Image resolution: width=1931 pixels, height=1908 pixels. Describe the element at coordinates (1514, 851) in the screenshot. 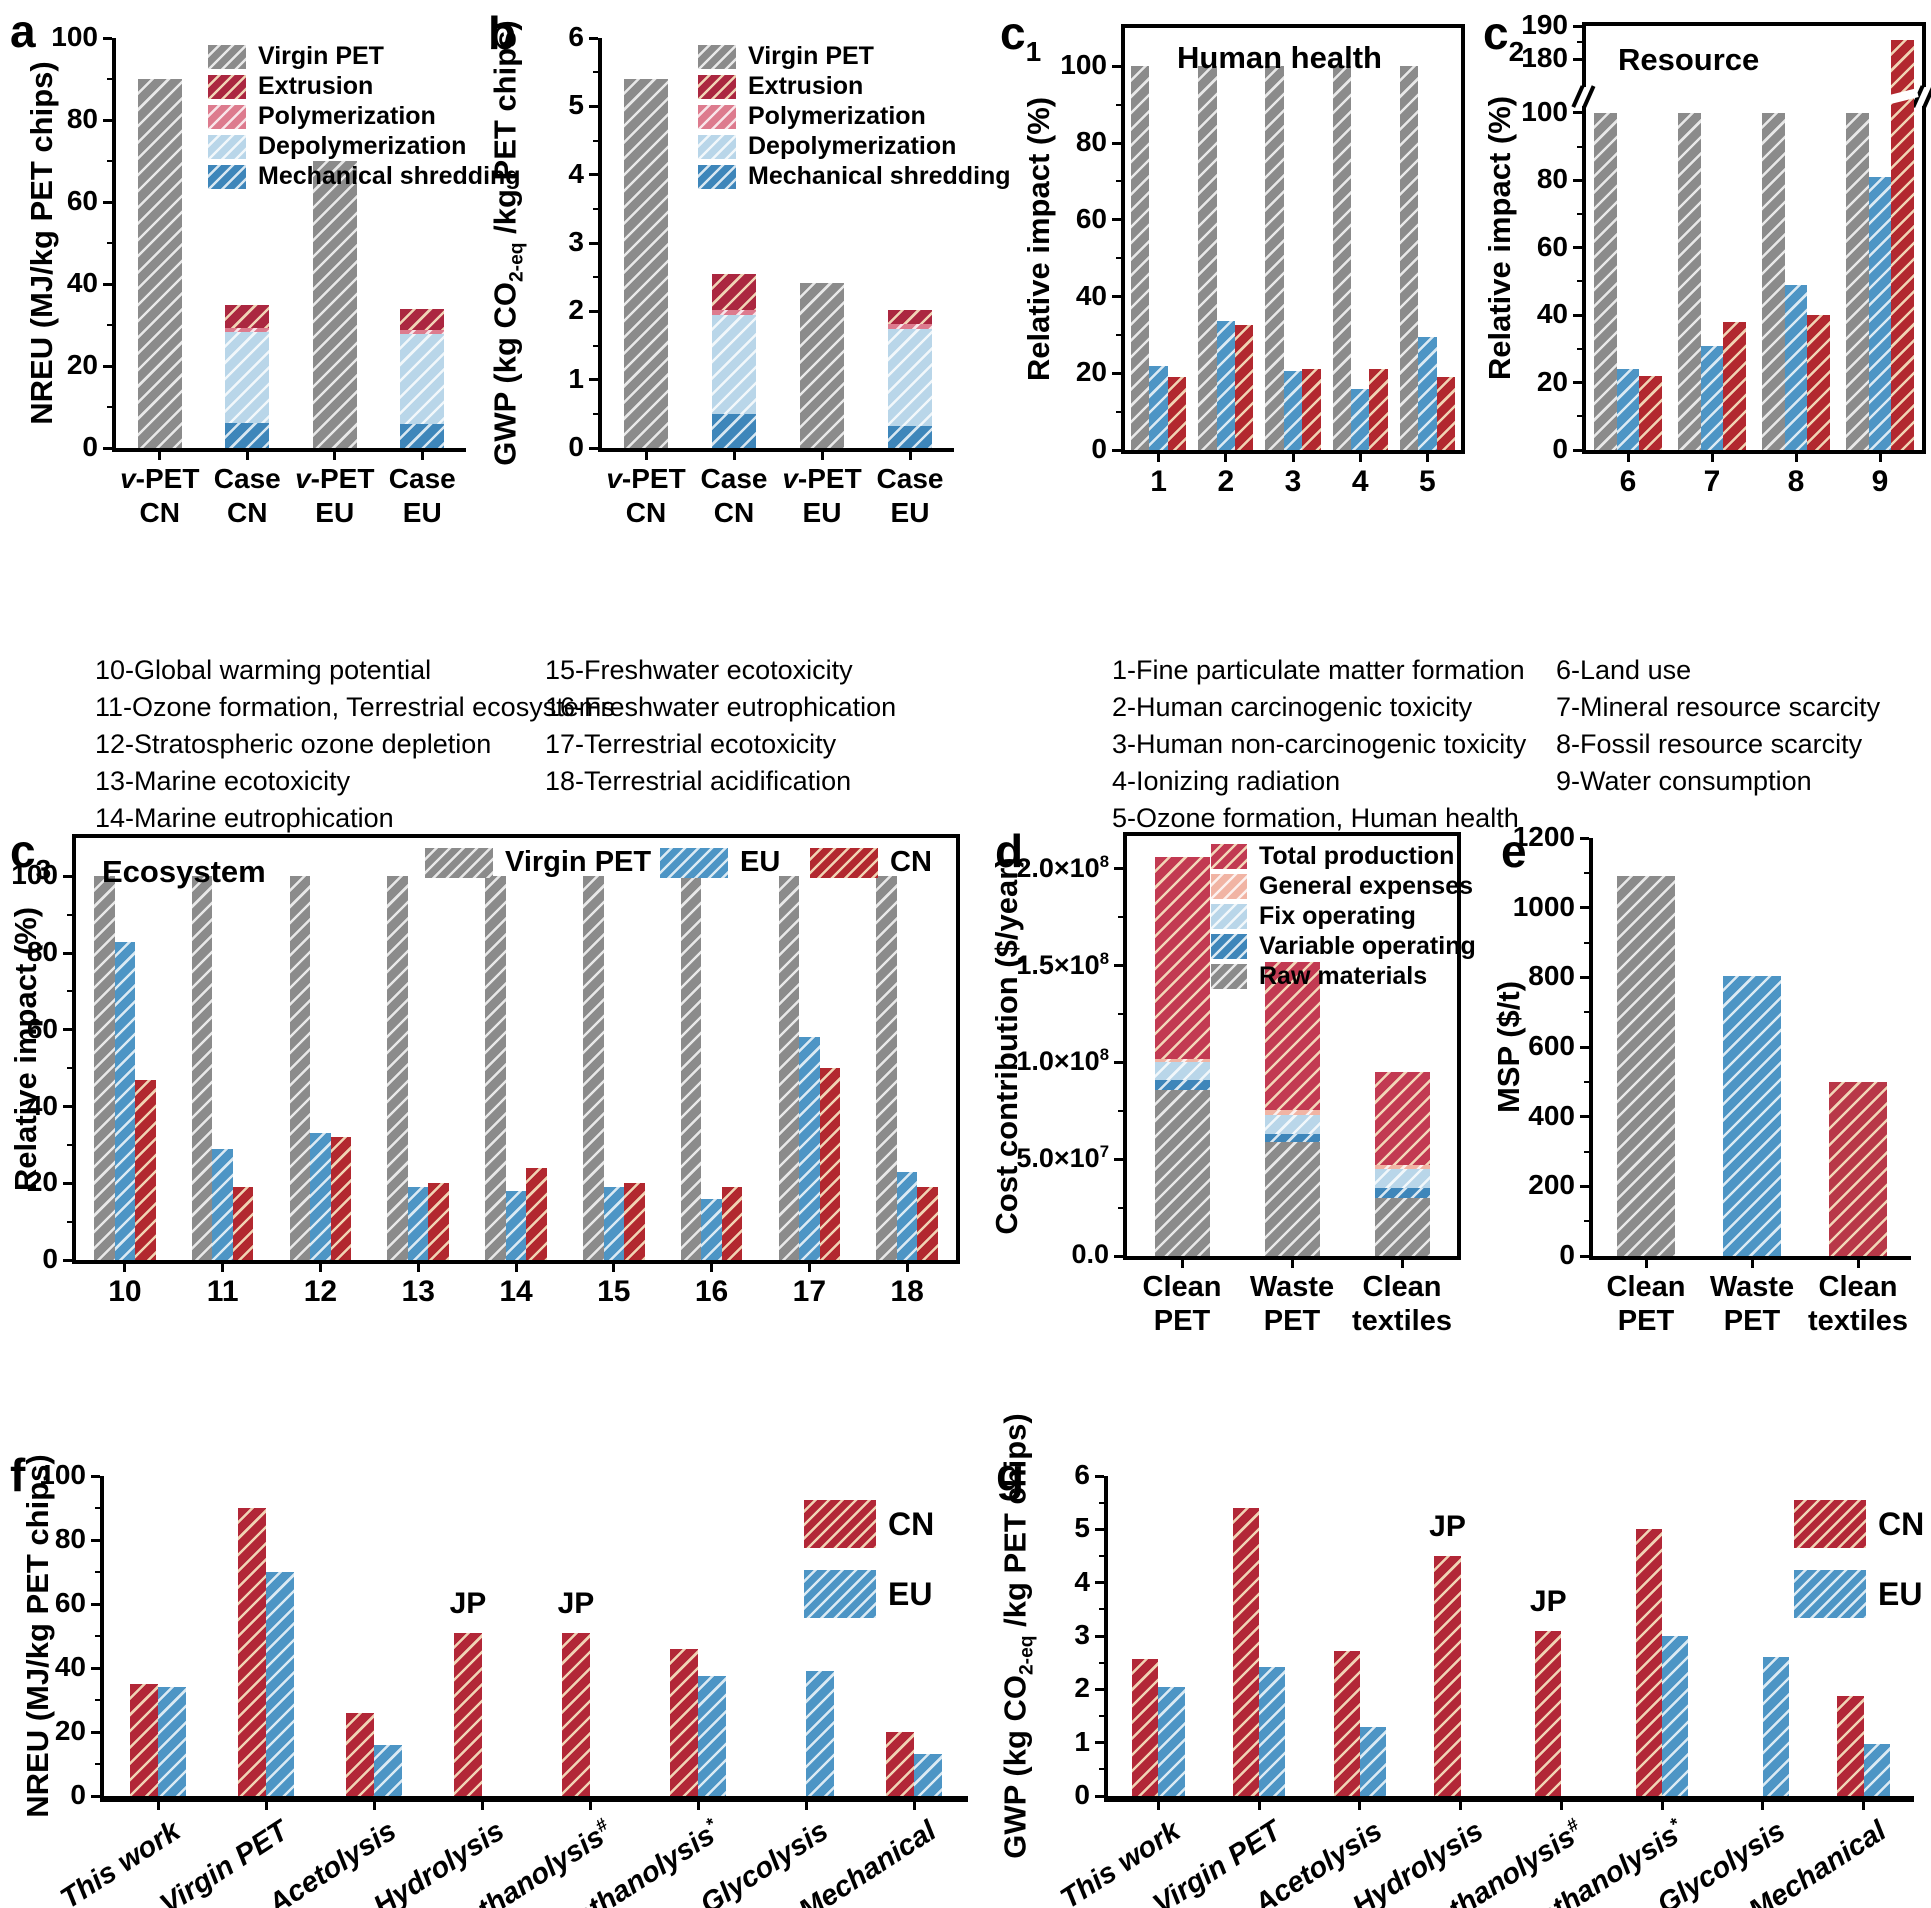

I see `panel-letter-e: e` at that location.